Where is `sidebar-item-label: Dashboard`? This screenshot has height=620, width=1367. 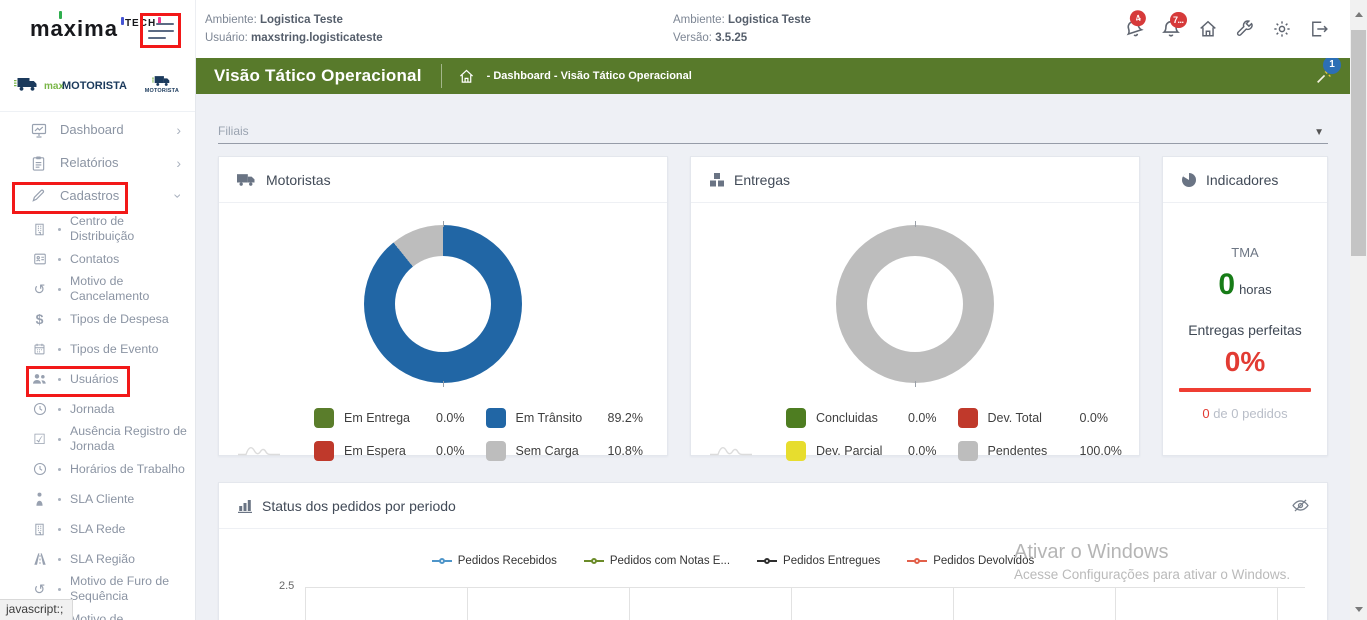
sidebar-item-label: Dashboard is located at coordinates (92, 129).